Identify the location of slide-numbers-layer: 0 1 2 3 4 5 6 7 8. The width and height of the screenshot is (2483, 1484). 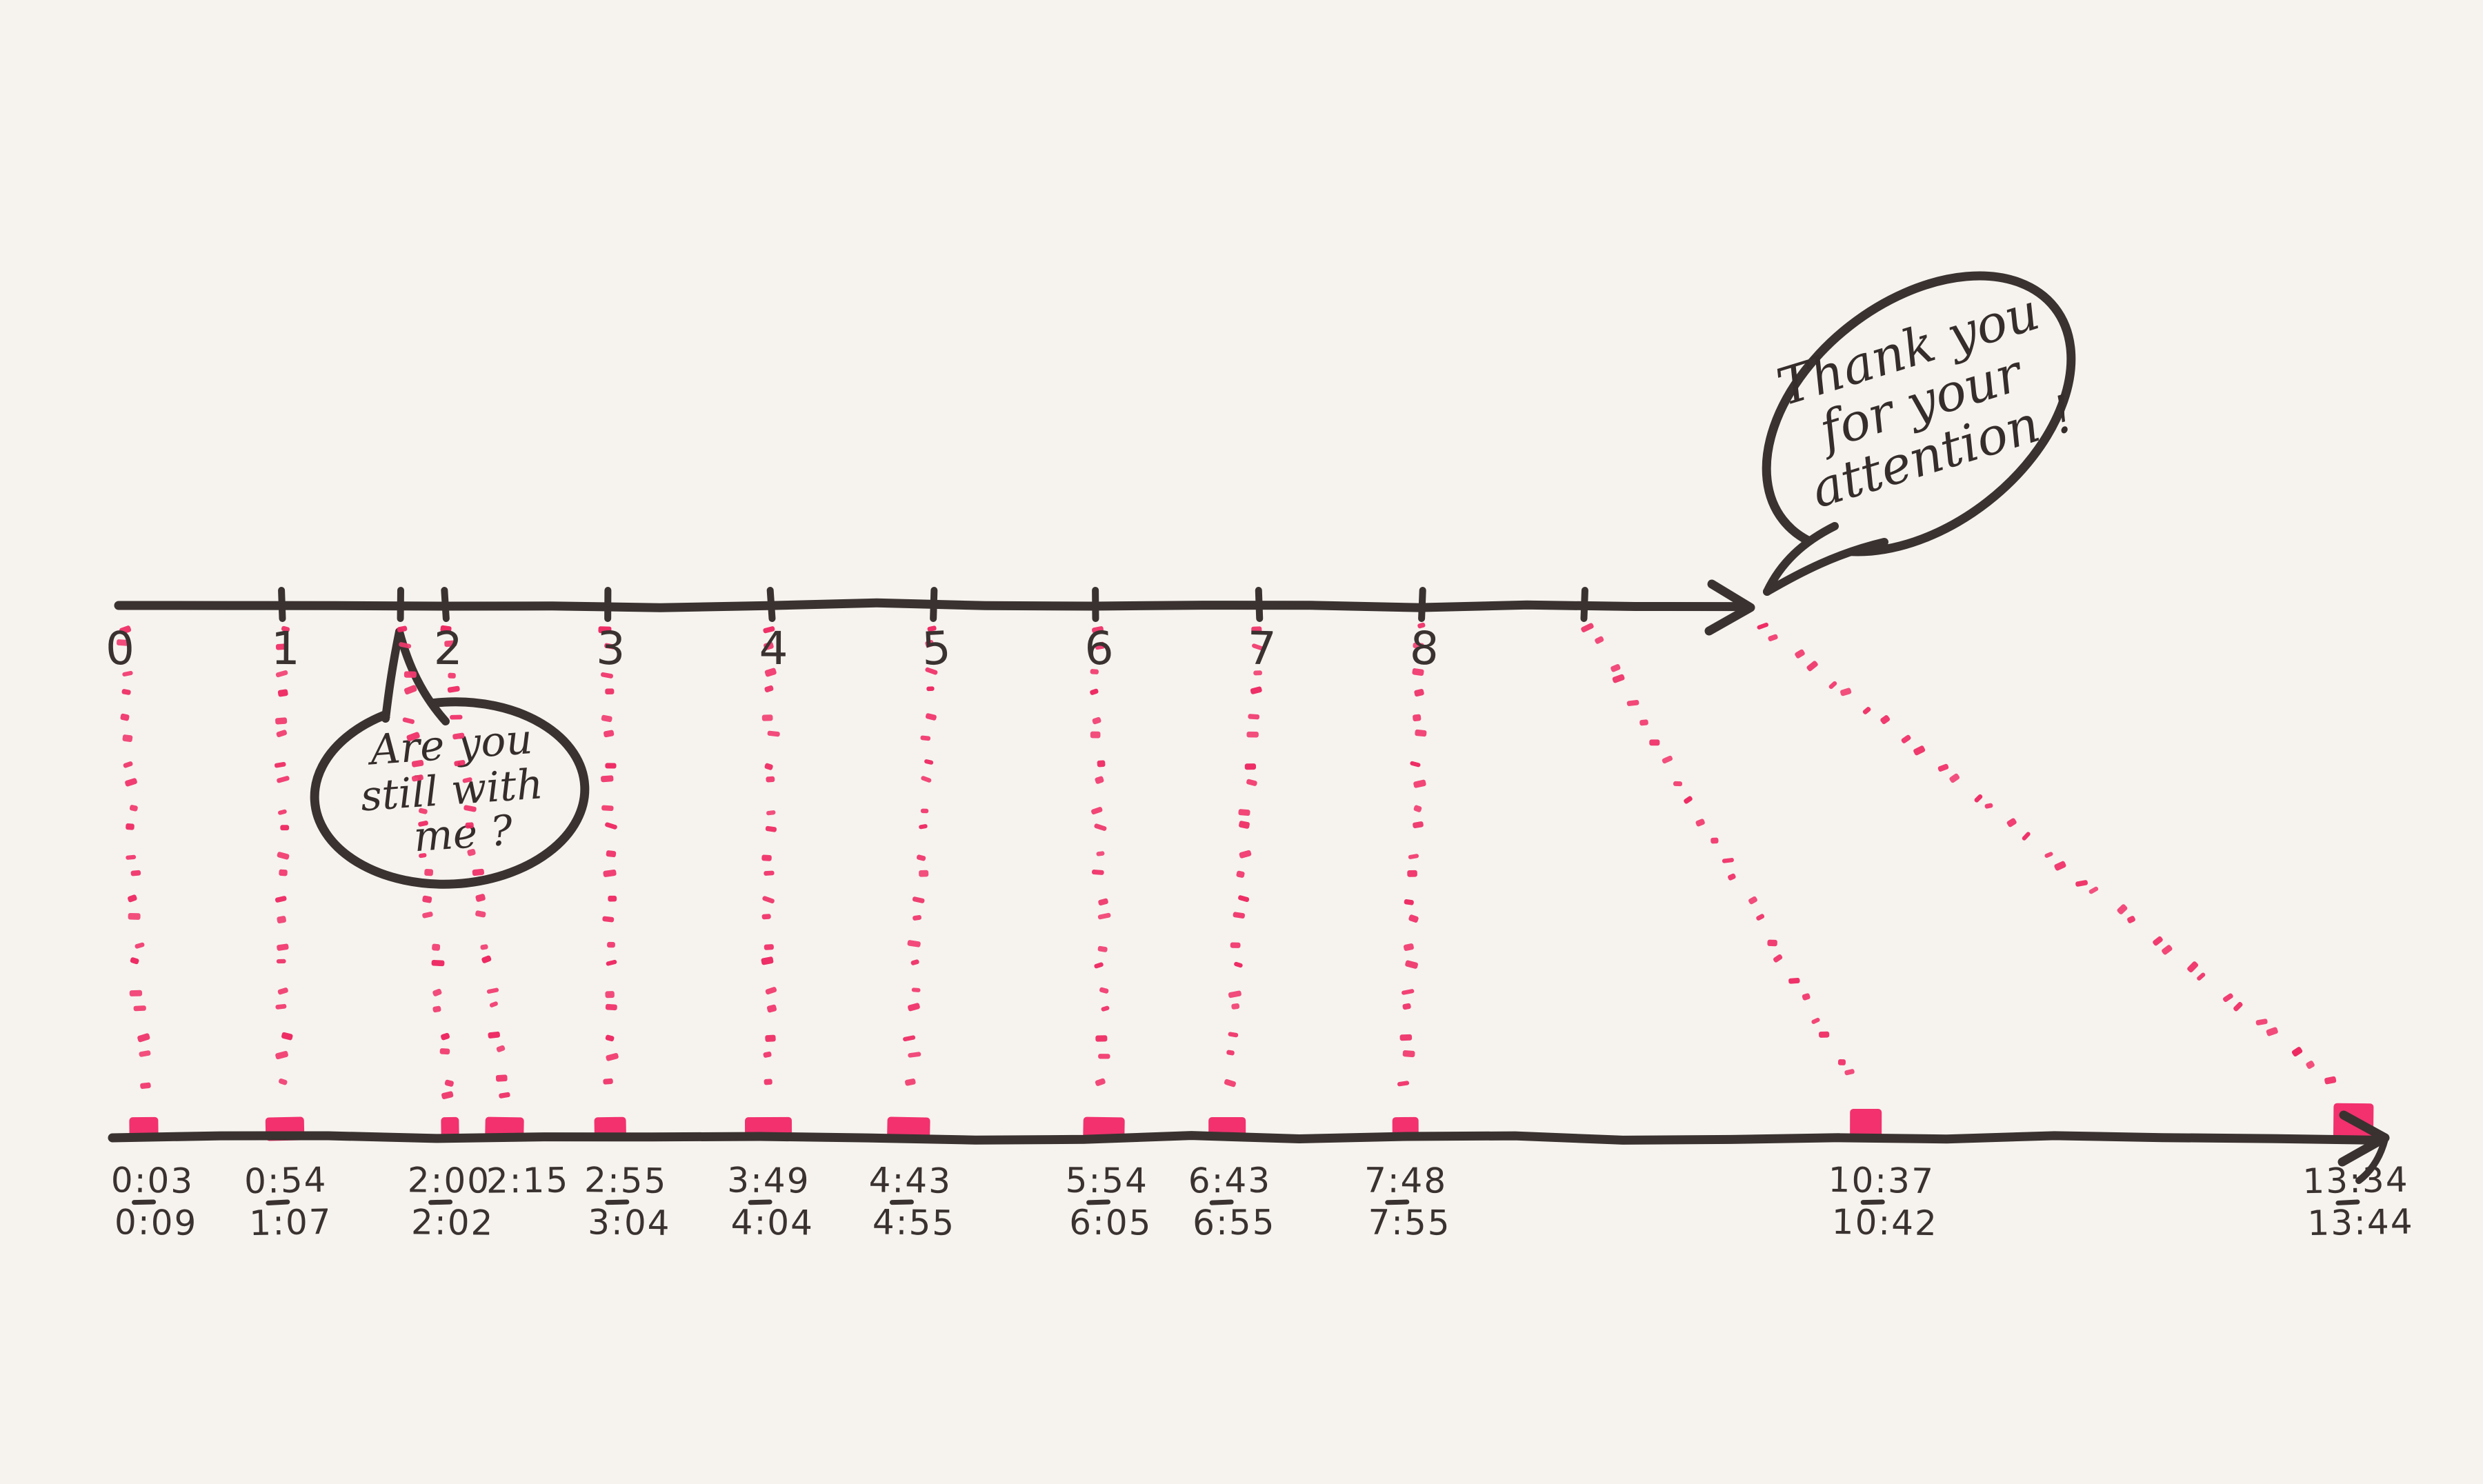
(773, 648).